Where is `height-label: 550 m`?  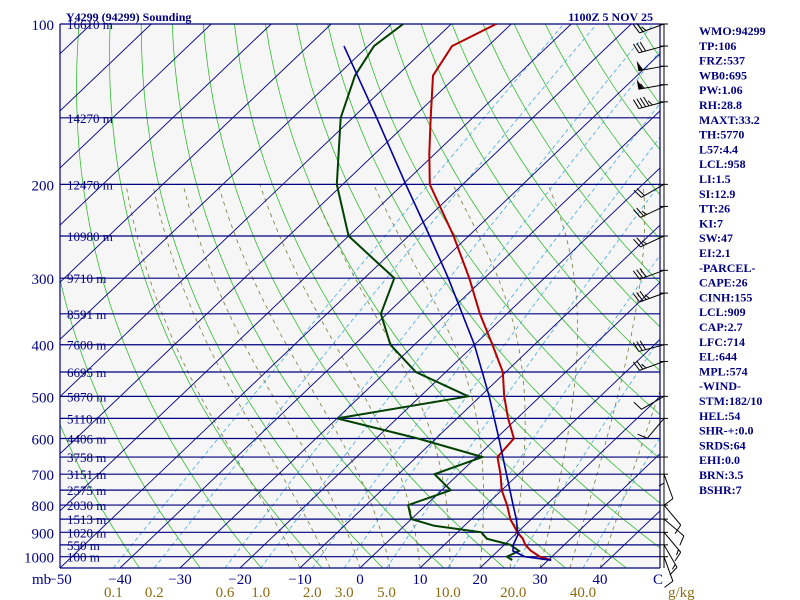 height-label: 550 m is located at coordinates (83, 545).